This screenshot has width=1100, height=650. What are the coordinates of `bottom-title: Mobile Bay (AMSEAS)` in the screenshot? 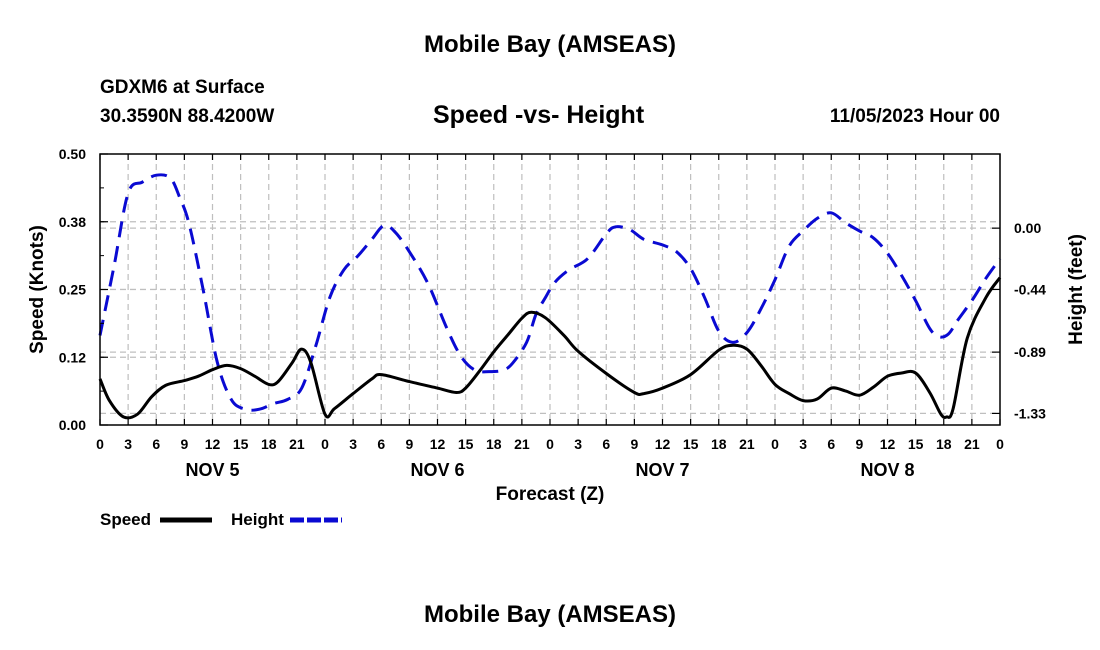 It's located at (550, 614).